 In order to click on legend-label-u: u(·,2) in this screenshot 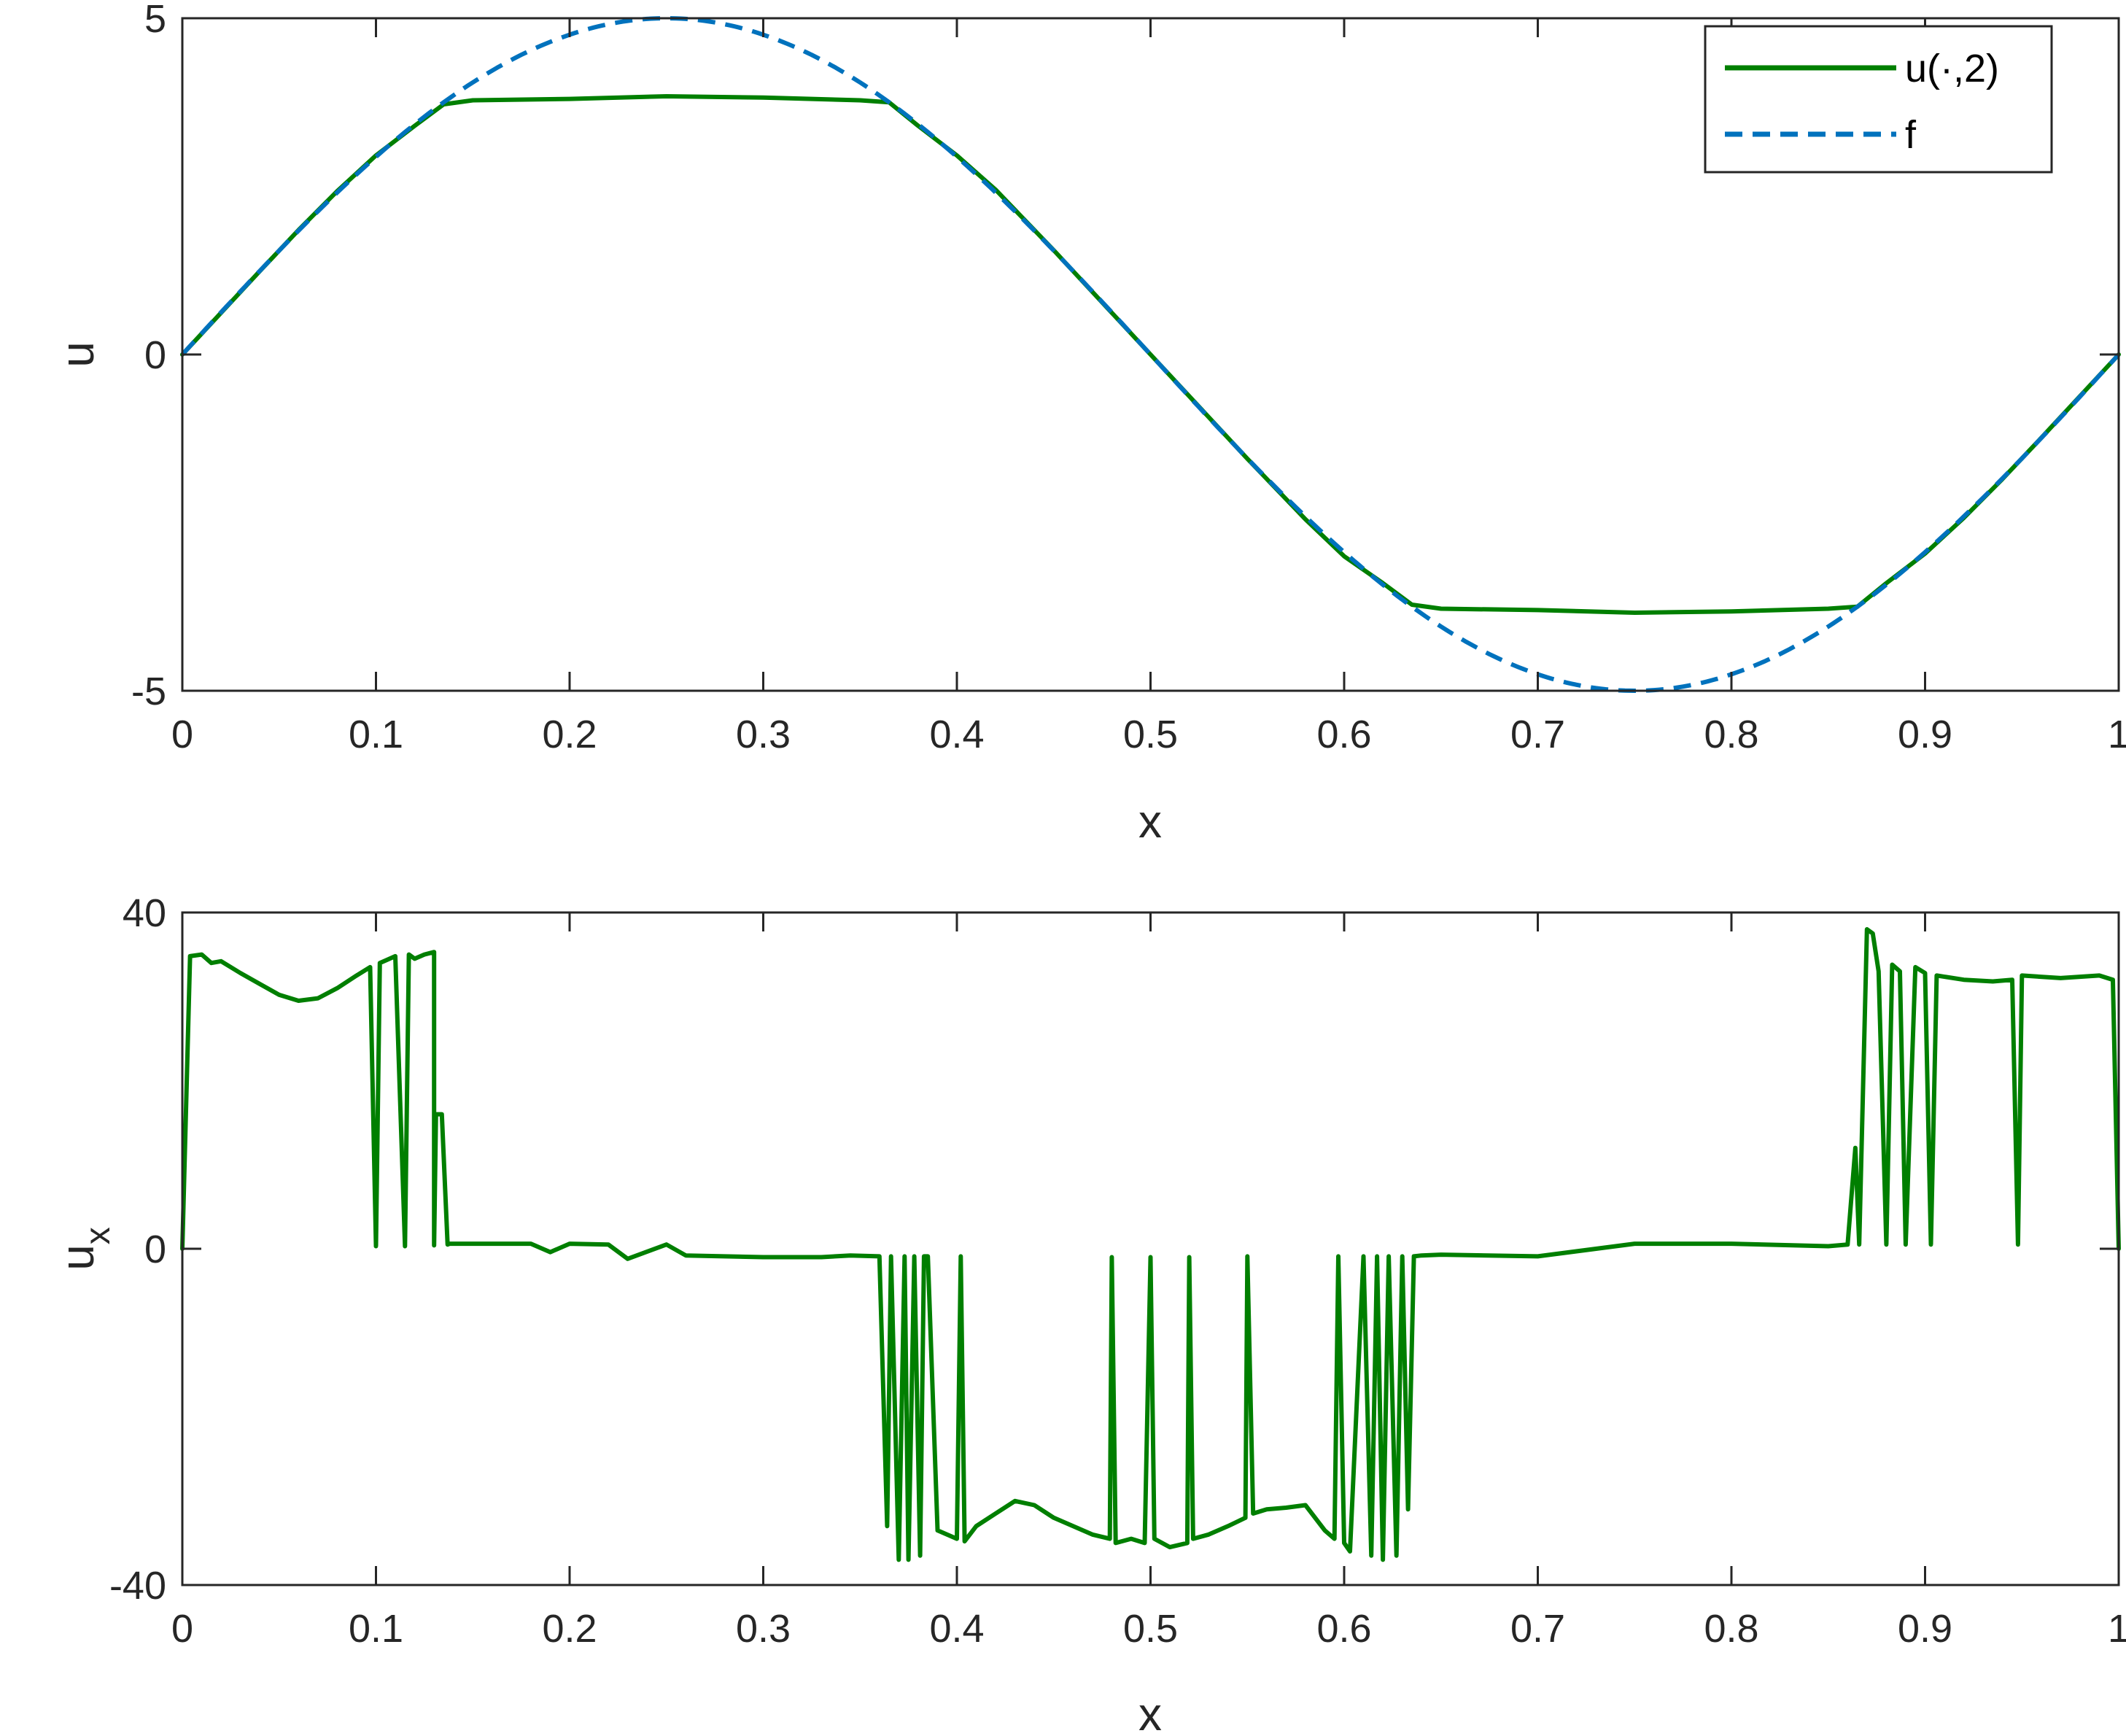, I will do `click(1952, 68)`.